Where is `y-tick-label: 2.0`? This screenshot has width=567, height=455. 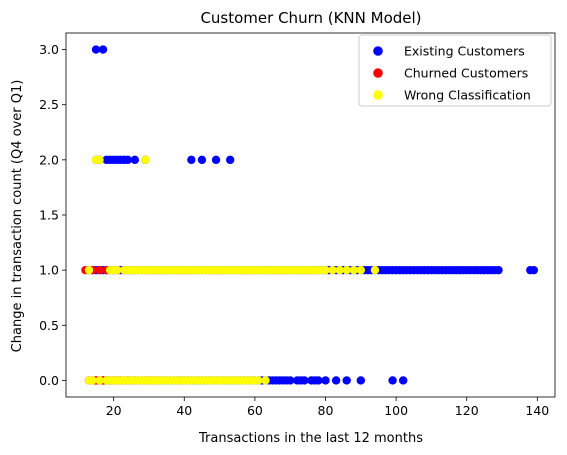 y-tick-label: 2.0 is located at coordinates (49, 159).